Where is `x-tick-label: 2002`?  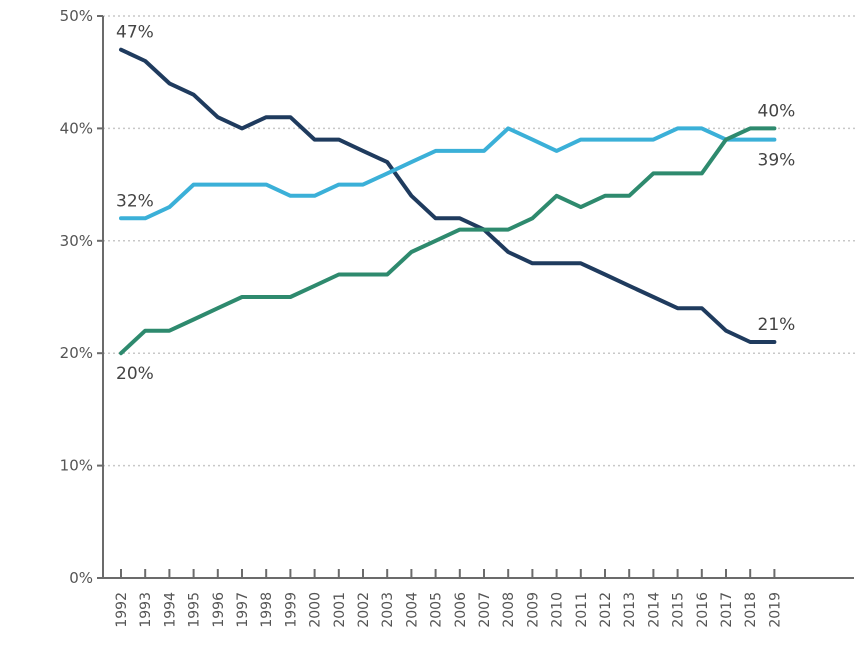
x-tick-label: 2002 is located at coordinates (364, 610).